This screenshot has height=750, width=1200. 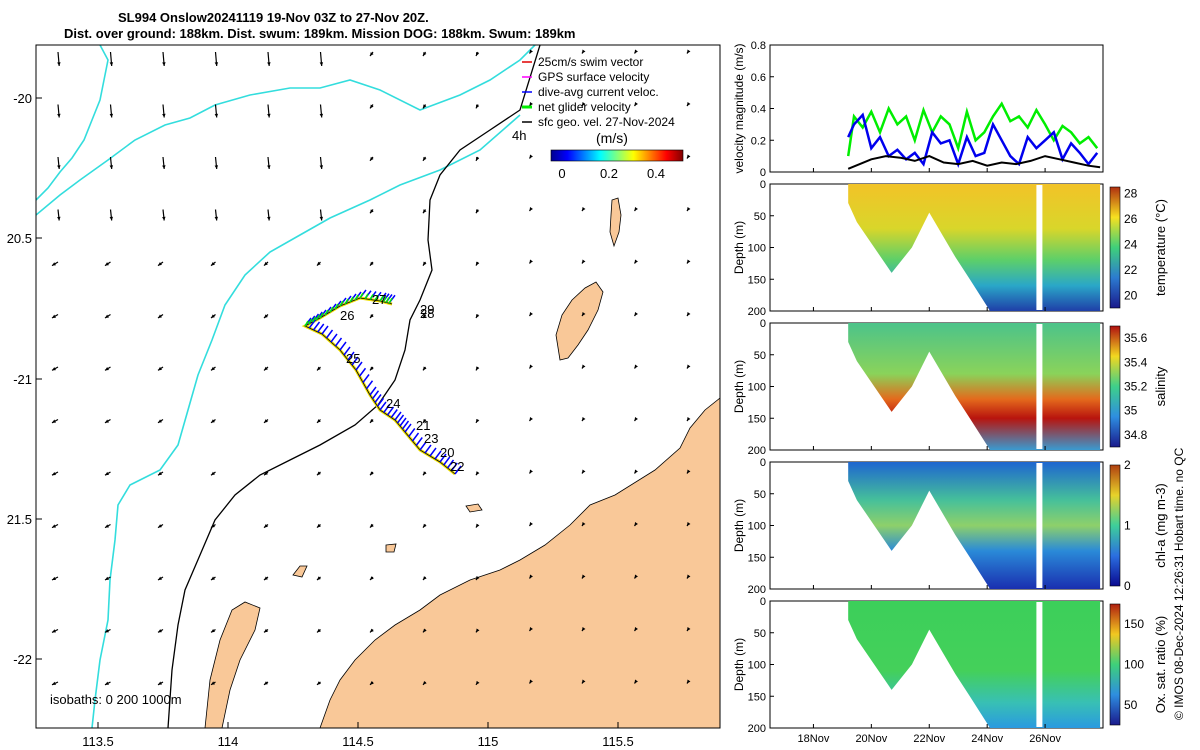 What do you see at coordinates (98, 741) in the screenshot?
I see `map-x-tick-label: 113.5` at bounding box center [98, 741].